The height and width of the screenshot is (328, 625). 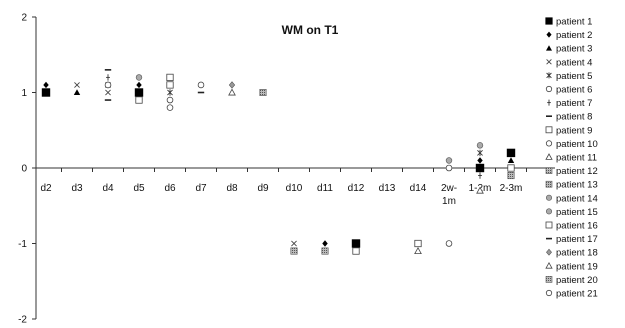 I want to click on legend-label: patient 12, so click(x=577, y=171).